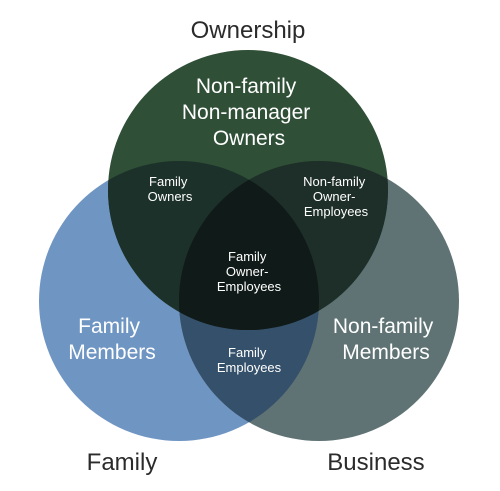 The height and width of the screenshot is (491, 500). Describe the element at coordinates (249, 245) in the screenshot. I see `all-three-overlap` at that location.